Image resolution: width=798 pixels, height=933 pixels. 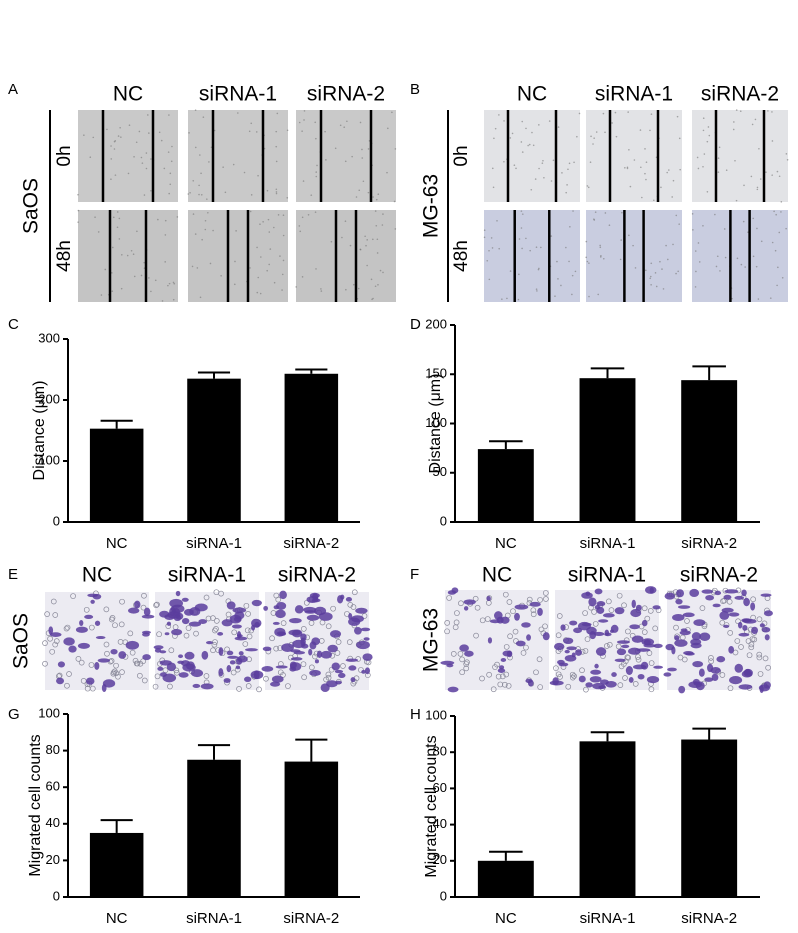 I want to click on row-label: 0h, so click(x=461, y=155).